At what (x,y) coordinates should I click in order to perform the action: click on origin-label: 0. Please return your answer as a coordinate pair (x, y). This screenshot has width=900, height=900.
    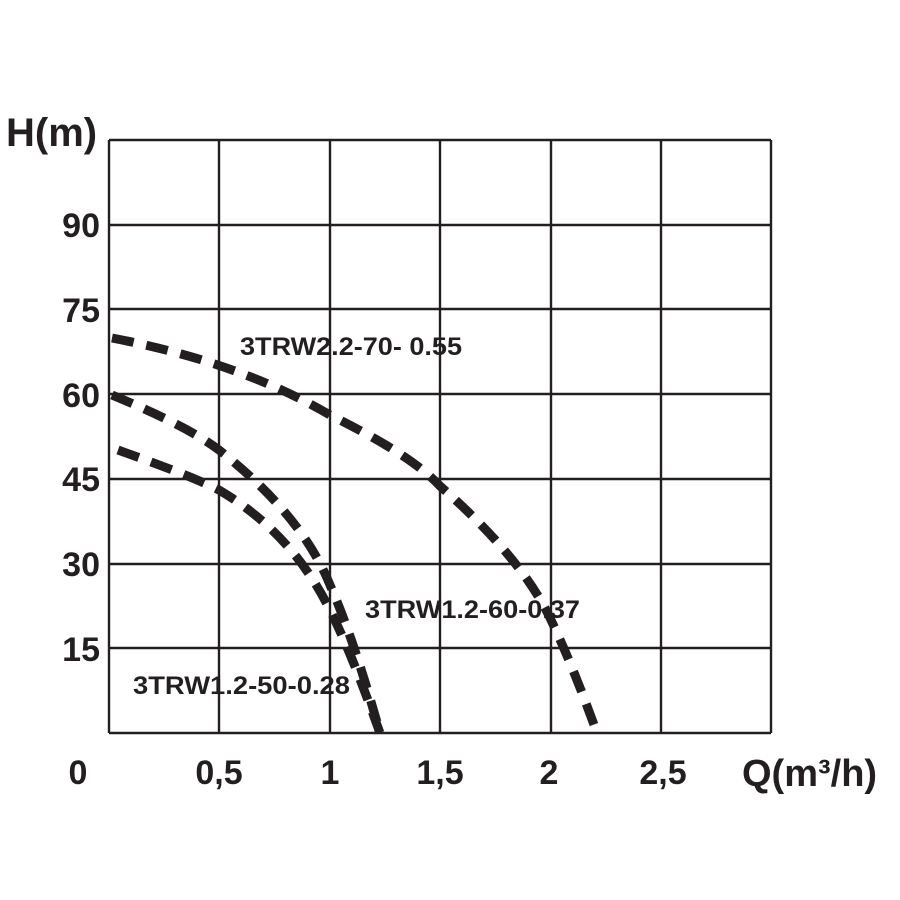
    Looking at the image, I should click on (78, 773).